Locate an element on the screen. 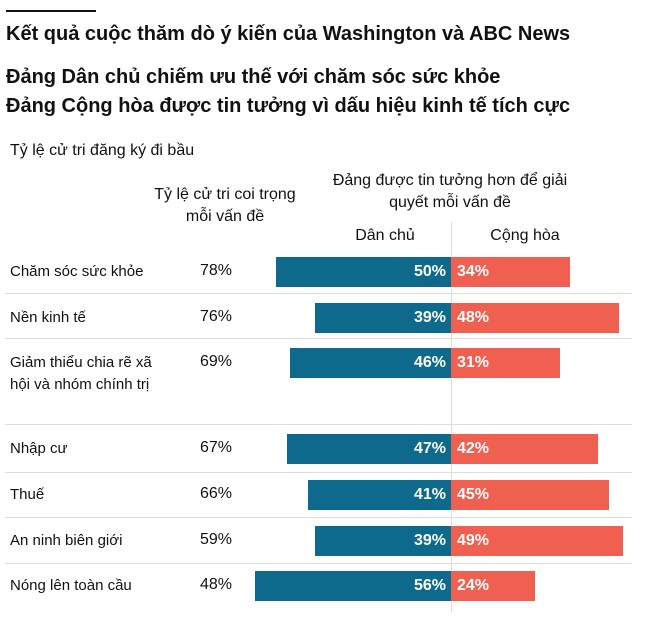 This screenshot has height=628, width=671. category-label: An ninh biên giới is located at coordinates (66, 540).